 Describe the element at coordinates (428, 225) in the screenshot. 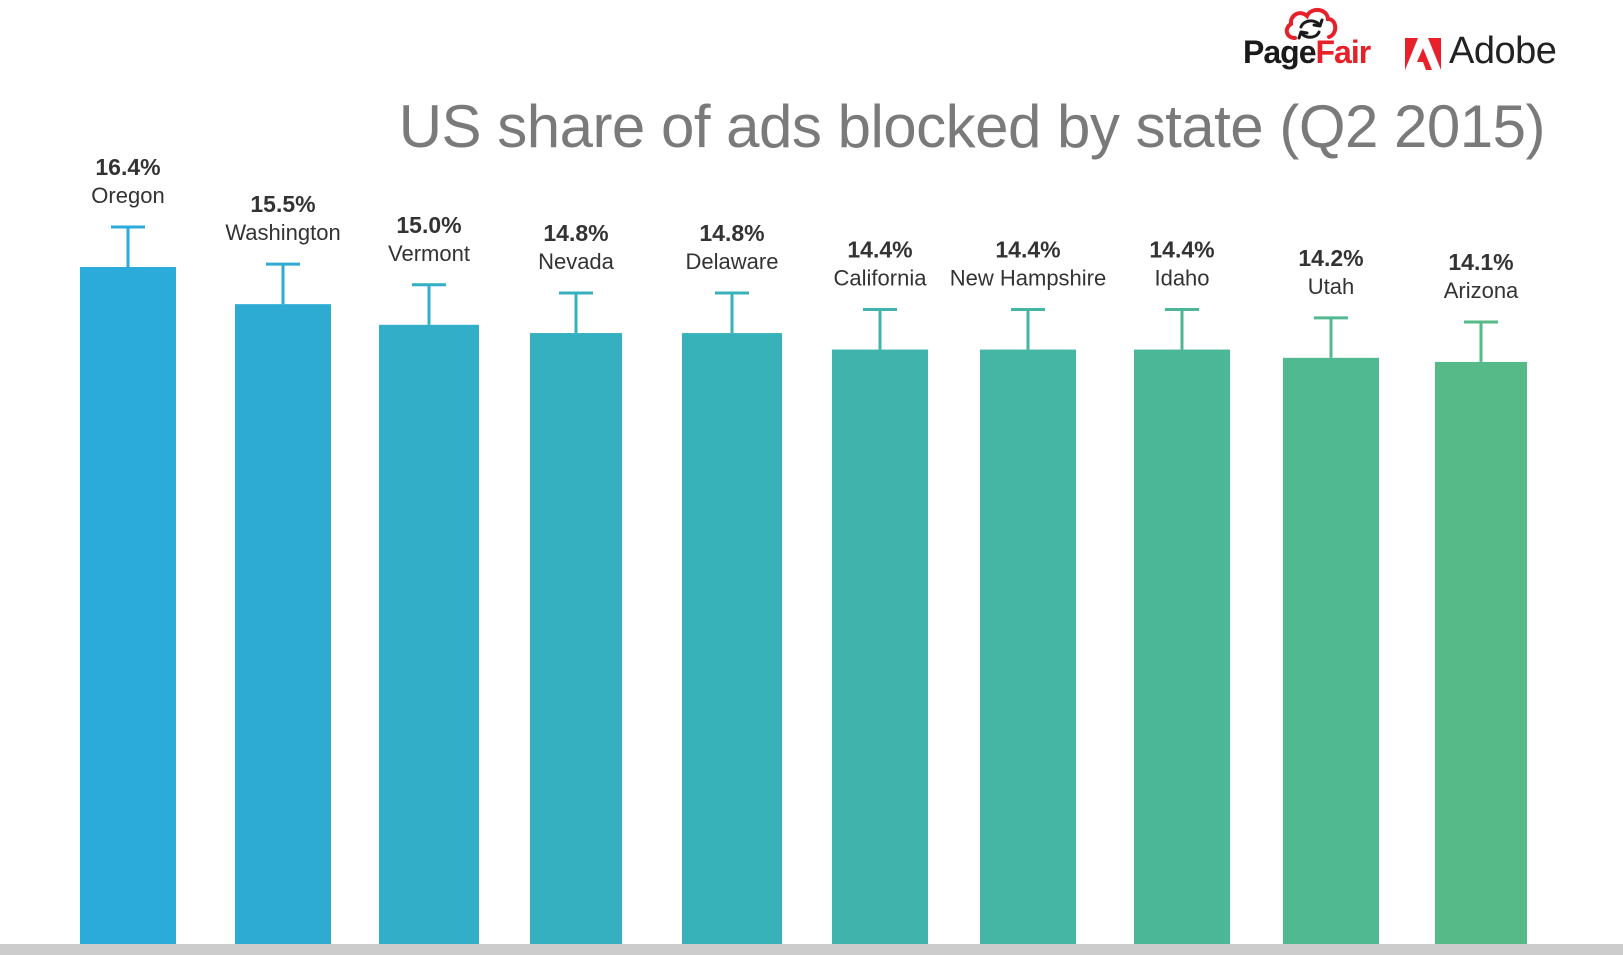

I see `value-label: 15.0%` at that location.